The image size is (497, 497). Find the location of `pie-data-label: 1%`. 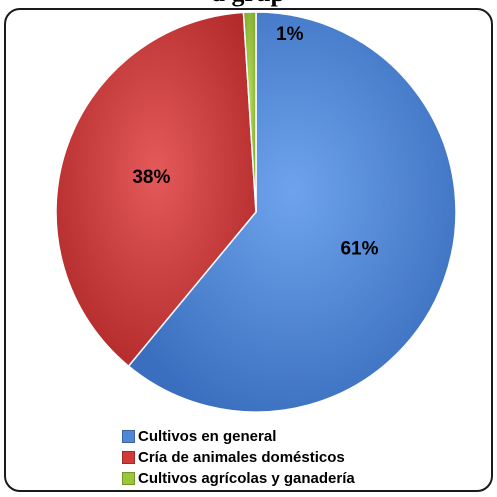

pie-data-label: 1% is located at coordinates (290, 34).